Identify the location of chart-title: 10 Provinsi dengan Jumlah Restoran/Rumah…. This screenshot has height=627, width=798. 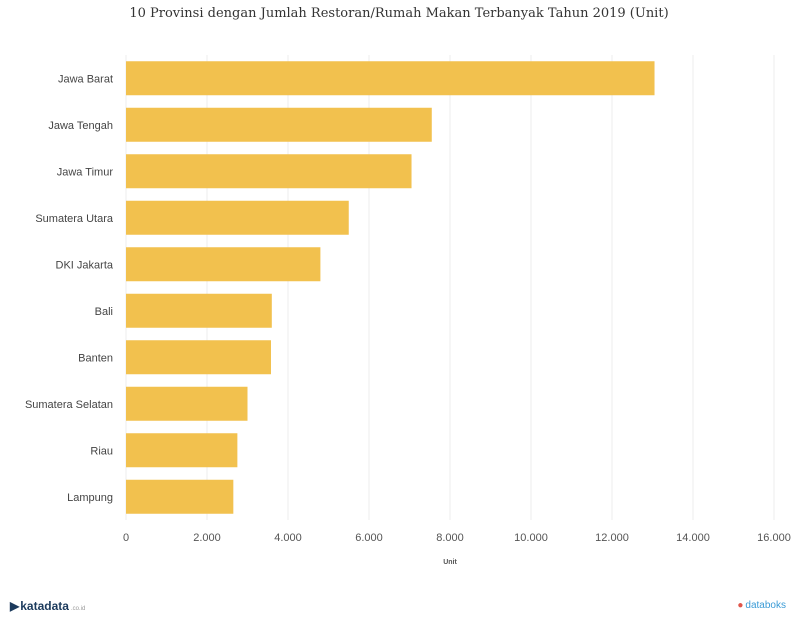
(399, 13).